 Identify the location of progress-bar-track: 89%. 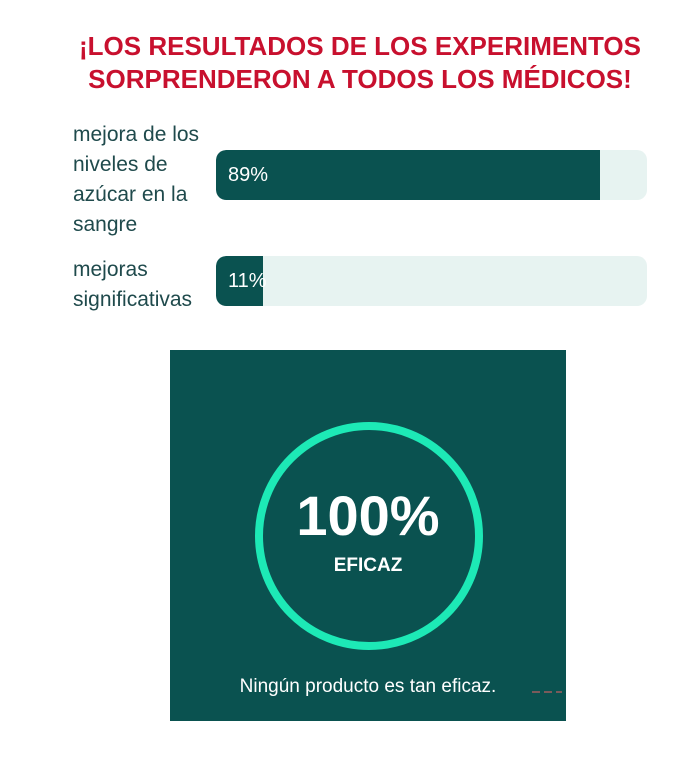
(431, 175).